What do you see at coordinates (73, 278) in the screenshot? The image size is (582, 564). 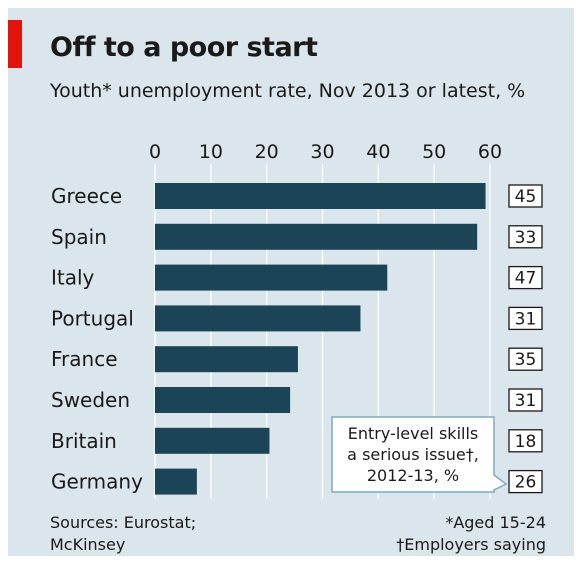 I see `category-label: Italy` at bounding box center [73, 278].